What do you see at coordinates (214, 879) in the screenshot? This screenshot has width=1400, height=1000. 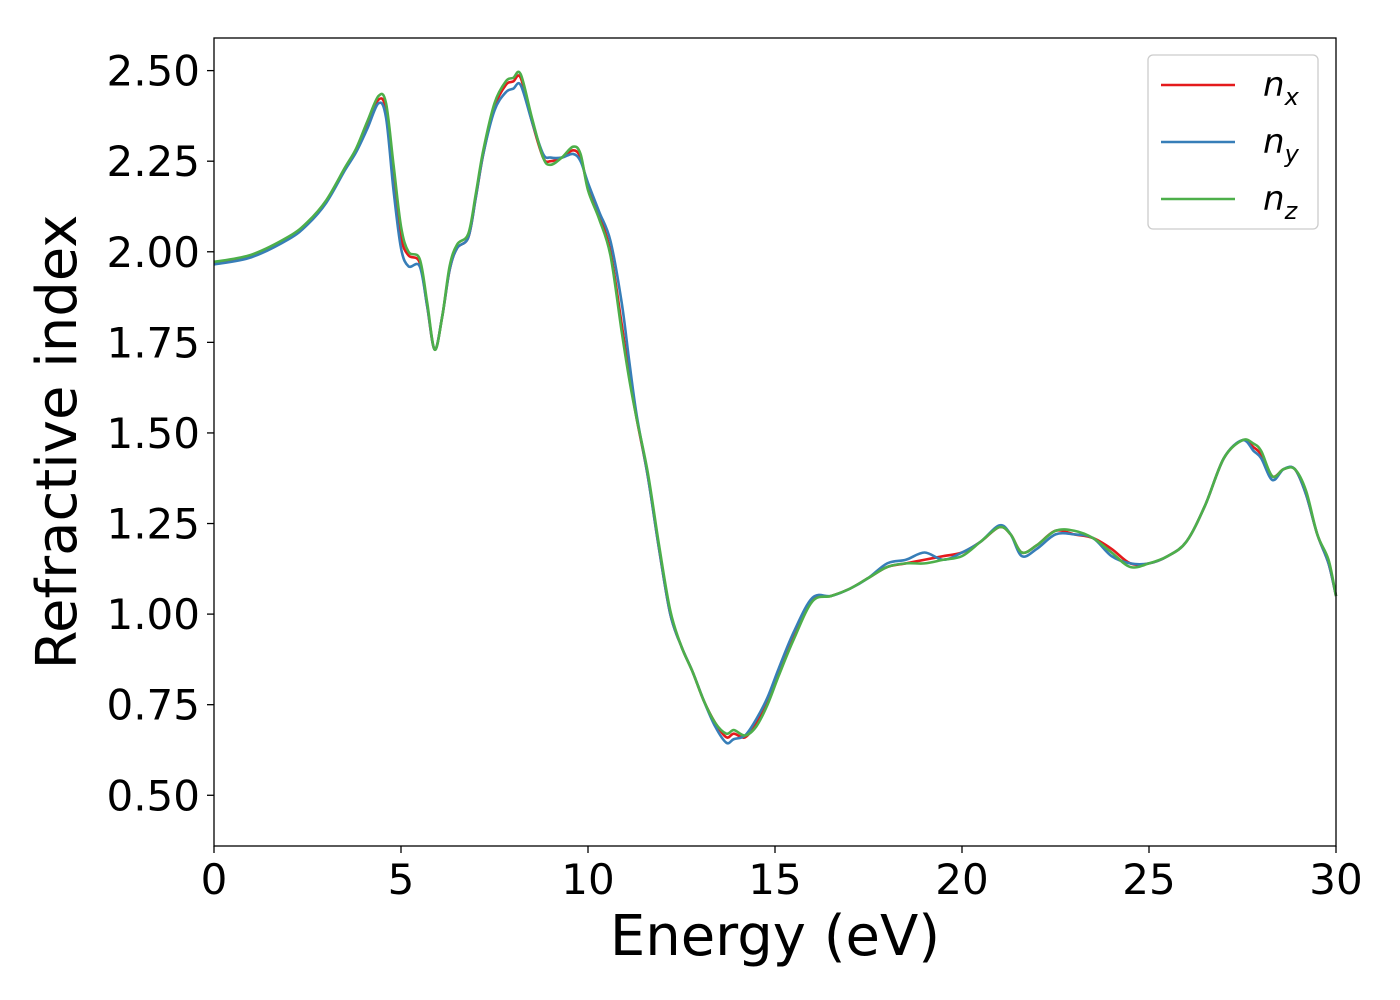 I see `x-tick-label: 0` at bounding box center [214, 879].